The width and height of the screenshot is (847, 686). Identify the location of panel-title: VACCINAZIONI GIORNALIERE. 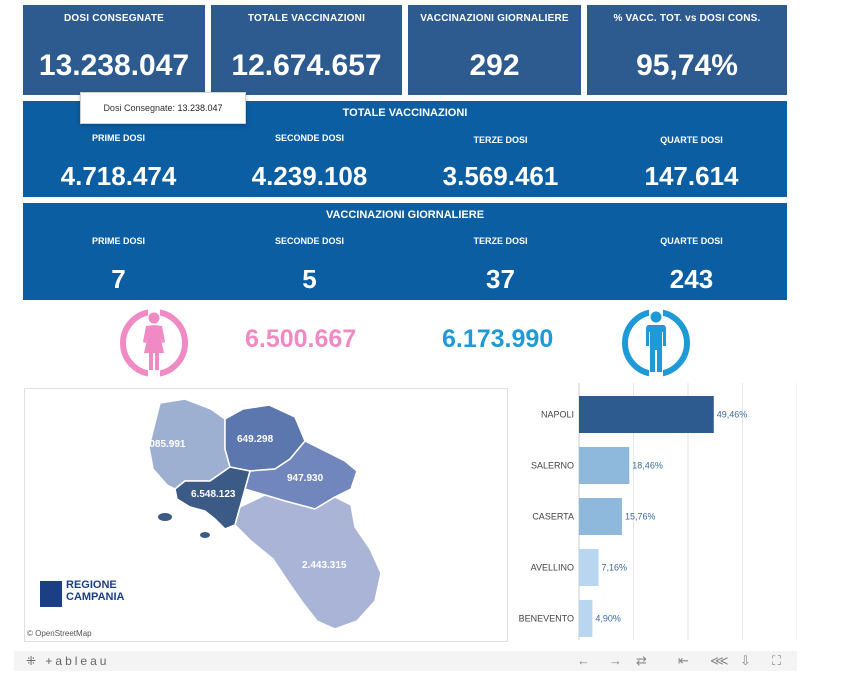
(405, 215).